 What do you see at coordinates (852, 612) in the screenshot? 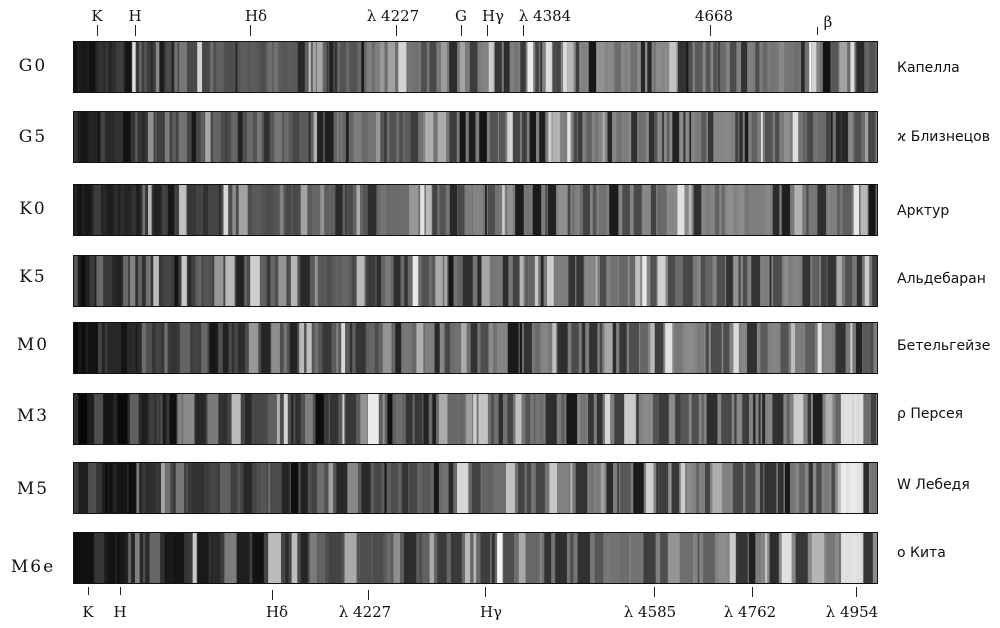
I see `bottom-marker: λ 4954` at bounding box center [852, 612].